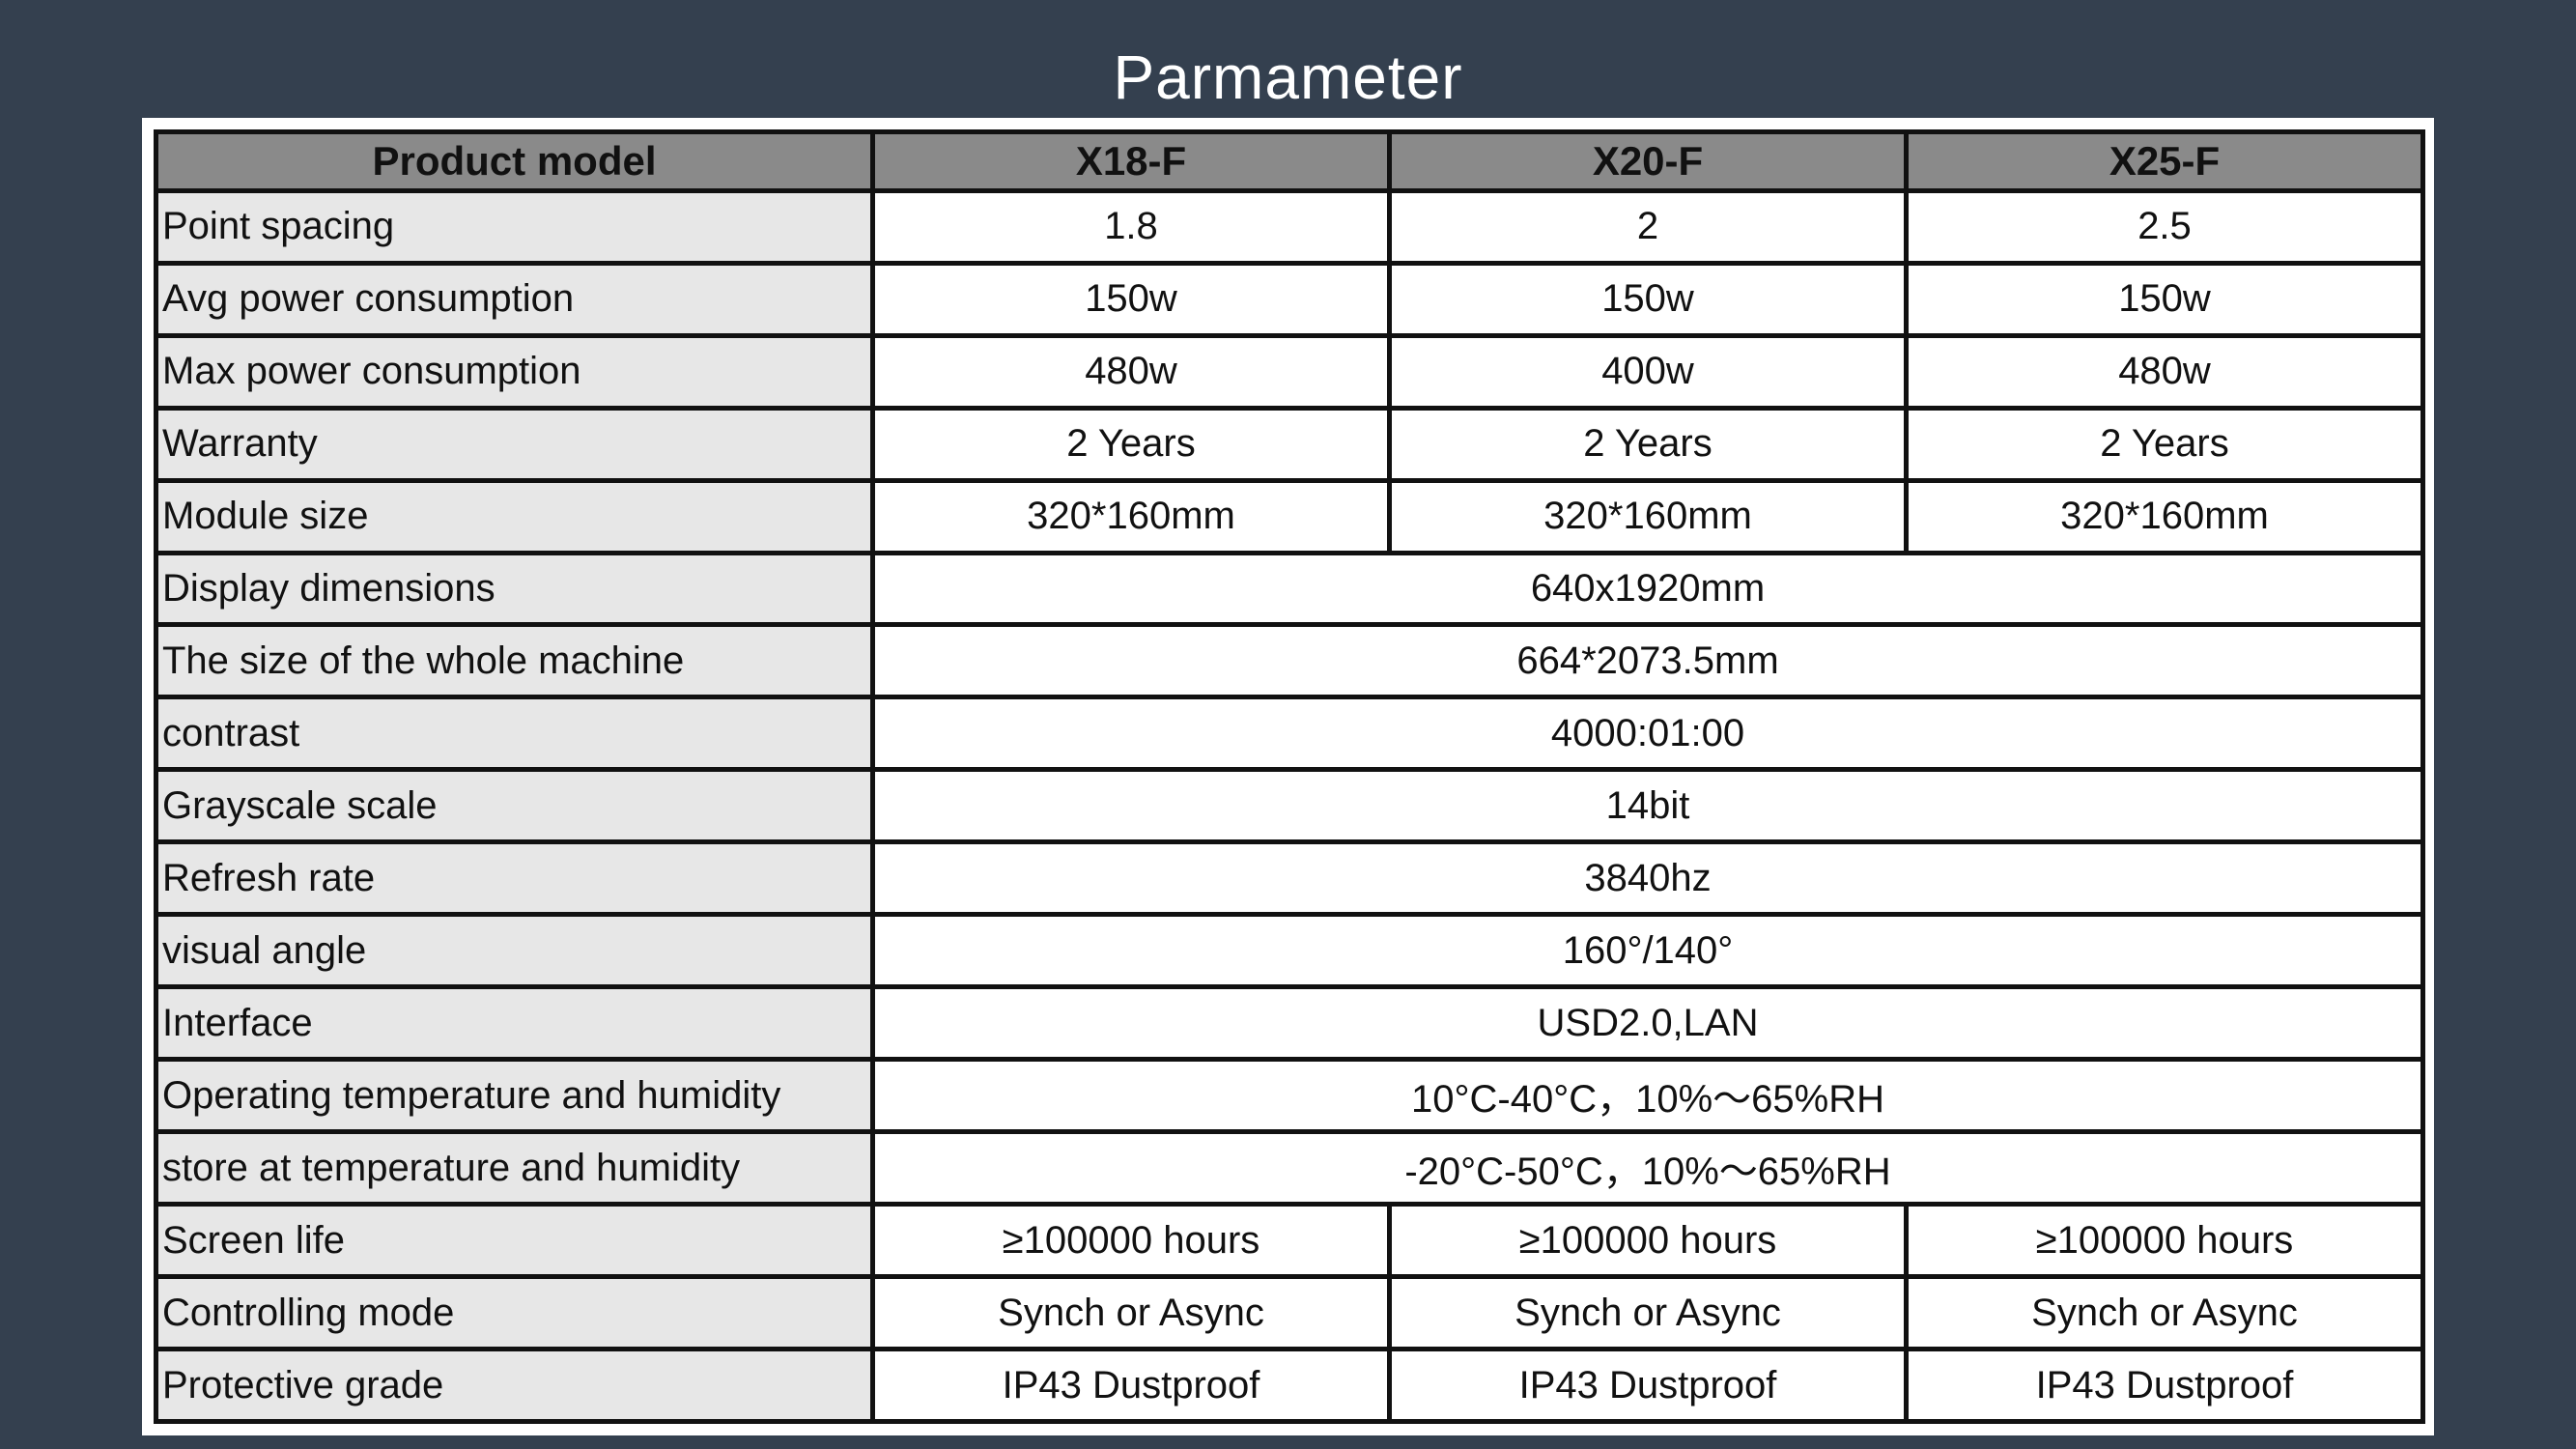 This screenshot has width=2576, height=1449. I want to click on table-row-warranty: Warranty 2 Years 2 Years 2 Years, so click(1289, 444).